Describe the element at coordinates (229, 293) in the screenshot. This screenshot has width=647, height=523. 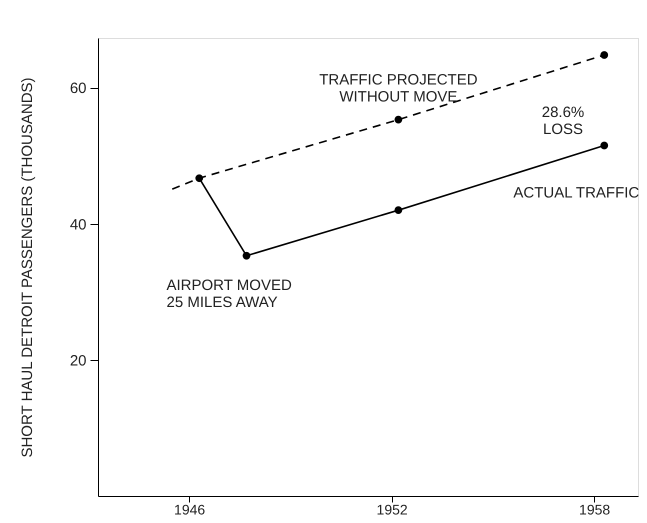
I see `annotation: AIRPORT MOVED 25 MILES AWAY` at that location.